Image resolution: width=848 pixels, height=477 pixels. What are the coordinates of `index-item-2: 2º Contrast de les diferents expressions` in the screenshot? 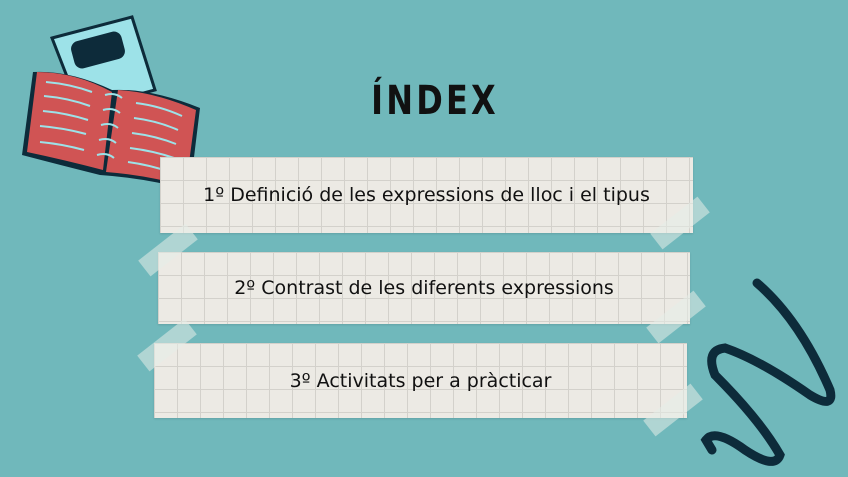 It's located at (424, 288).